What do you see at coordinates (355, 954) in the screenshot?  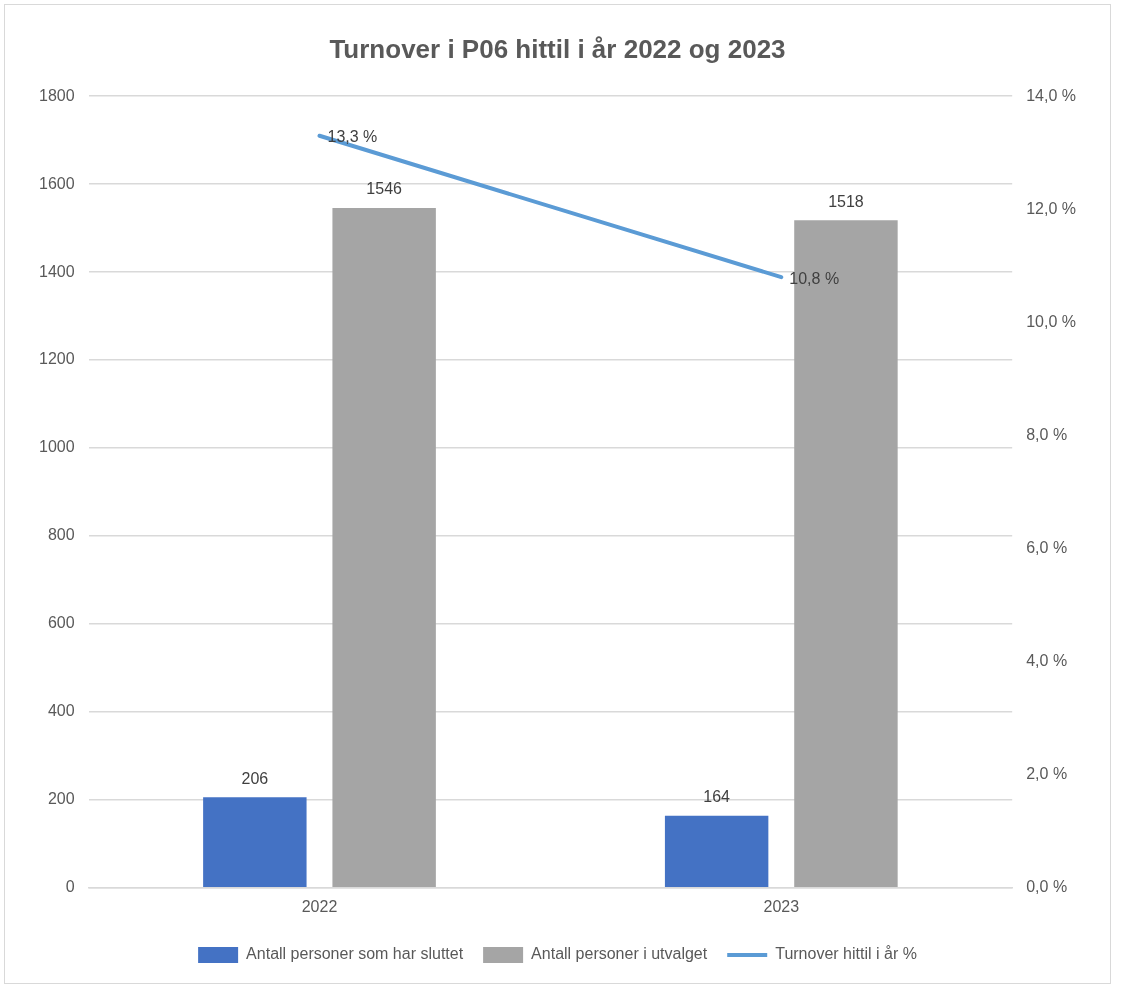 I see `legend-label: Antall personer som har sluttet` at bounding box center [355, 954].